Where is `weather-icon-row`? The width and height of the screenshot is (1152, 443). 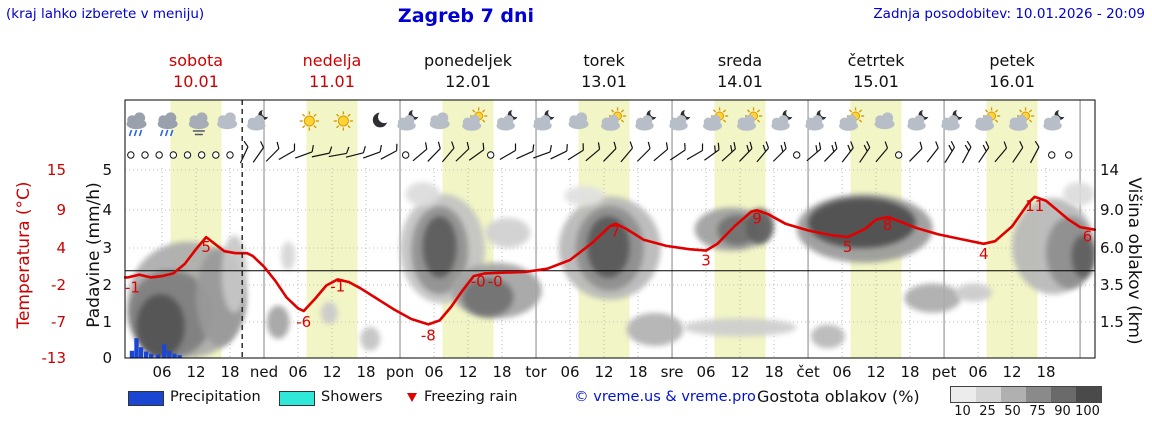
weather-icon-row is located at coordinates (595, 122).